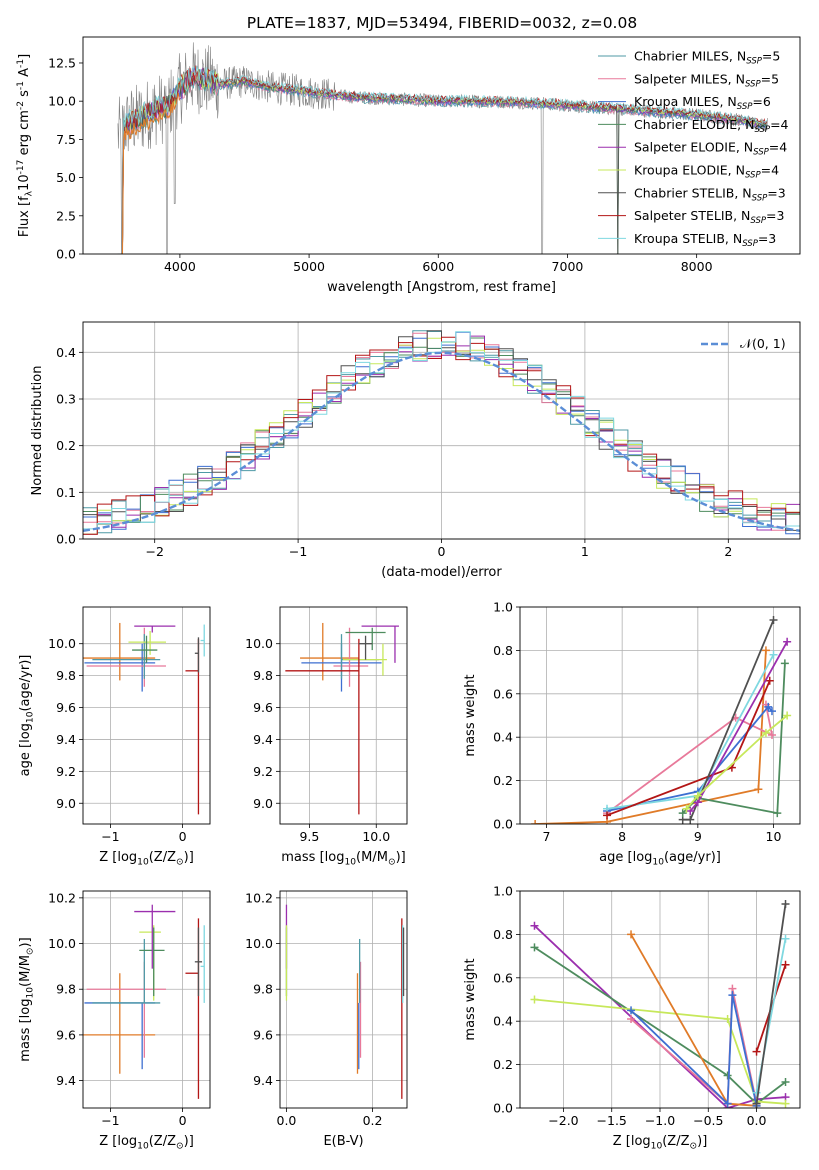 The width and height of the screenshot is (819, 1170). What do you see at coordinates (26, 716) in the screenshot?
I see `y-axis-label: age [log10(age/yr)]` at bounding box center [26, 716].